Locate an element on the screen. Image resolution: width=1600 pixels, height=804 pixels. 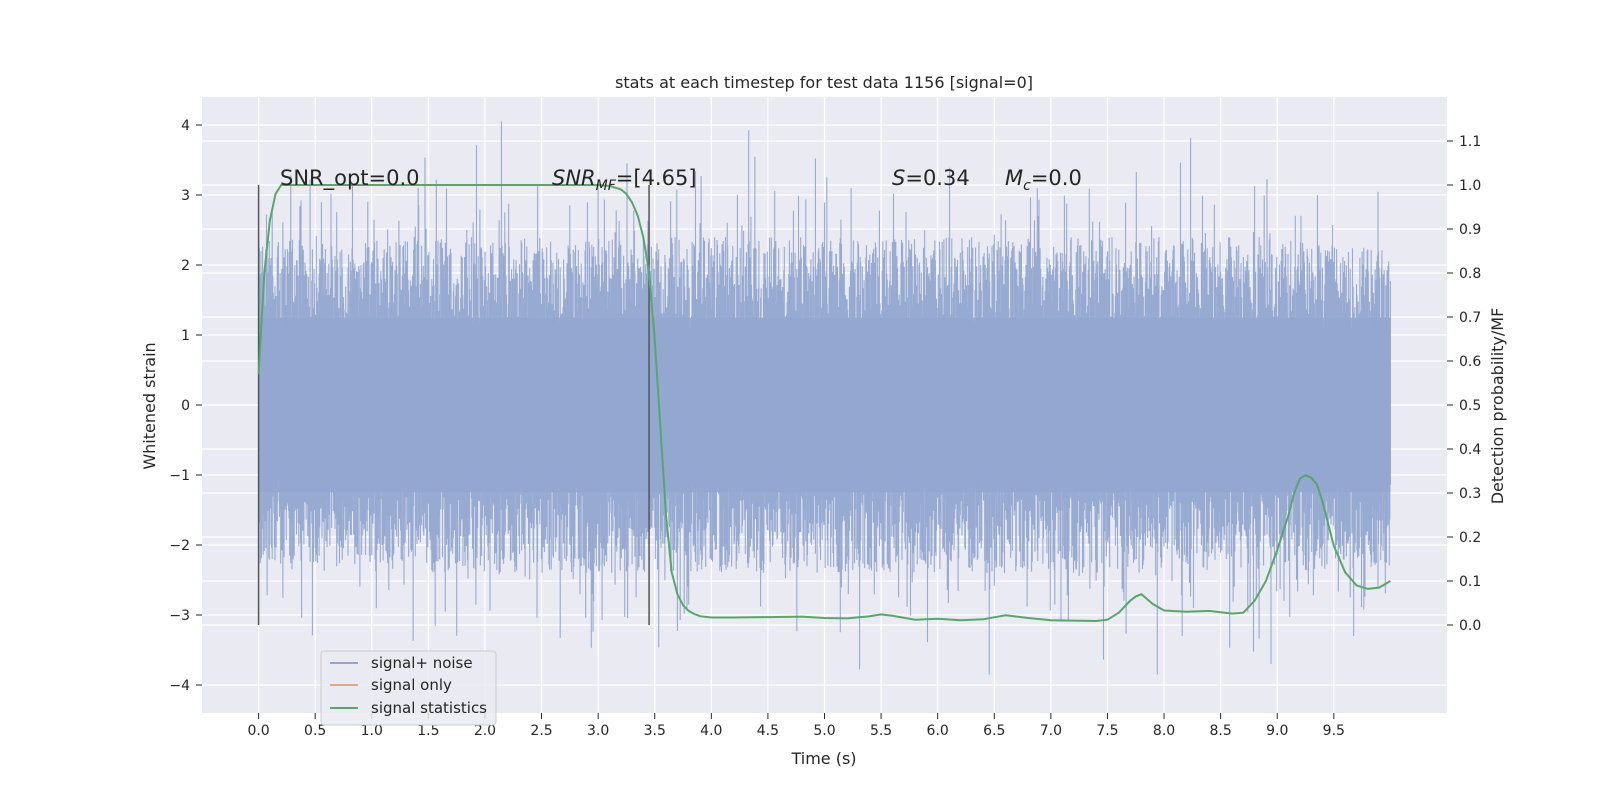
annotation-s-symbol: S is located at coordinates (898, 178).